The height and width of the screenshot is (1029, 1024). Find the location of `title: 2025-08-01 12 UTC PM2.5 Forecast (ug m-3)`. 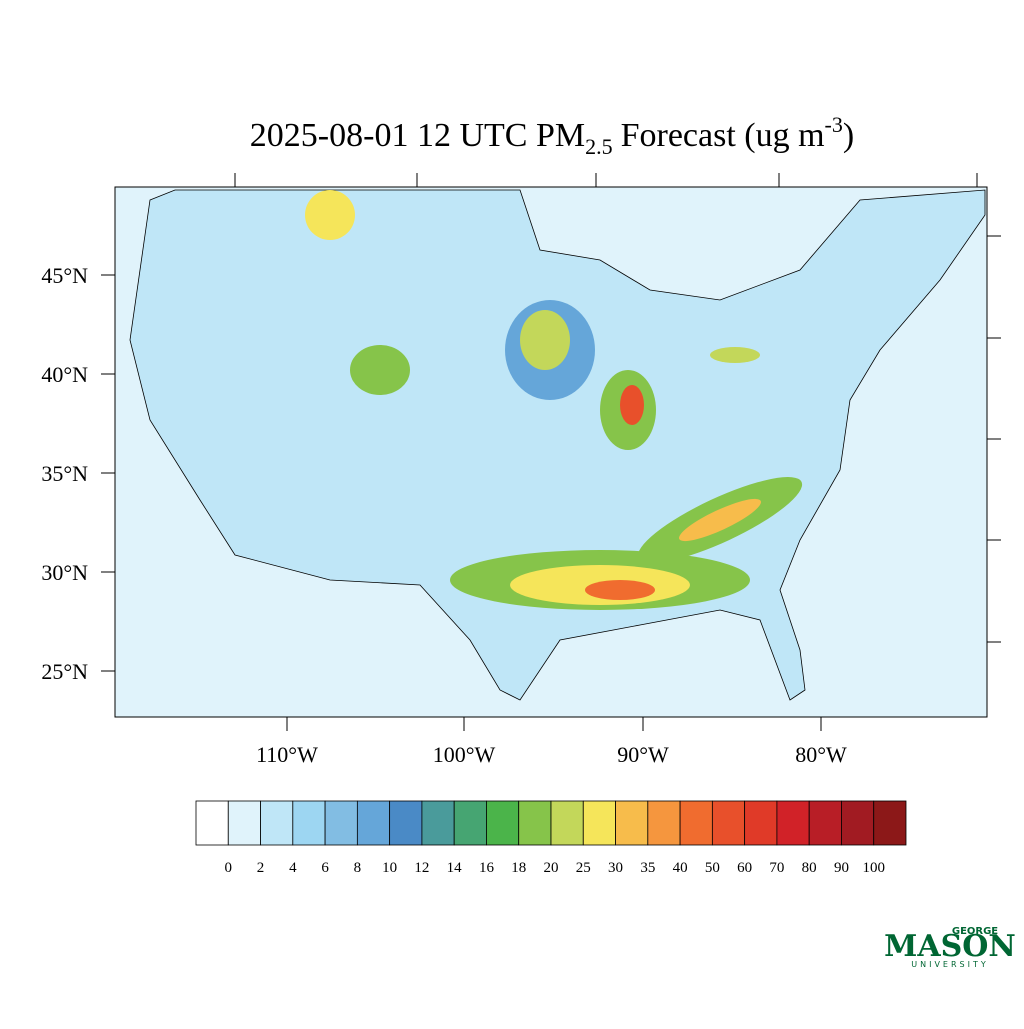

title: 2025-08-01 12 UTC PM2.5 Forecast (ug m-3) is located at coordinates (552, 135).